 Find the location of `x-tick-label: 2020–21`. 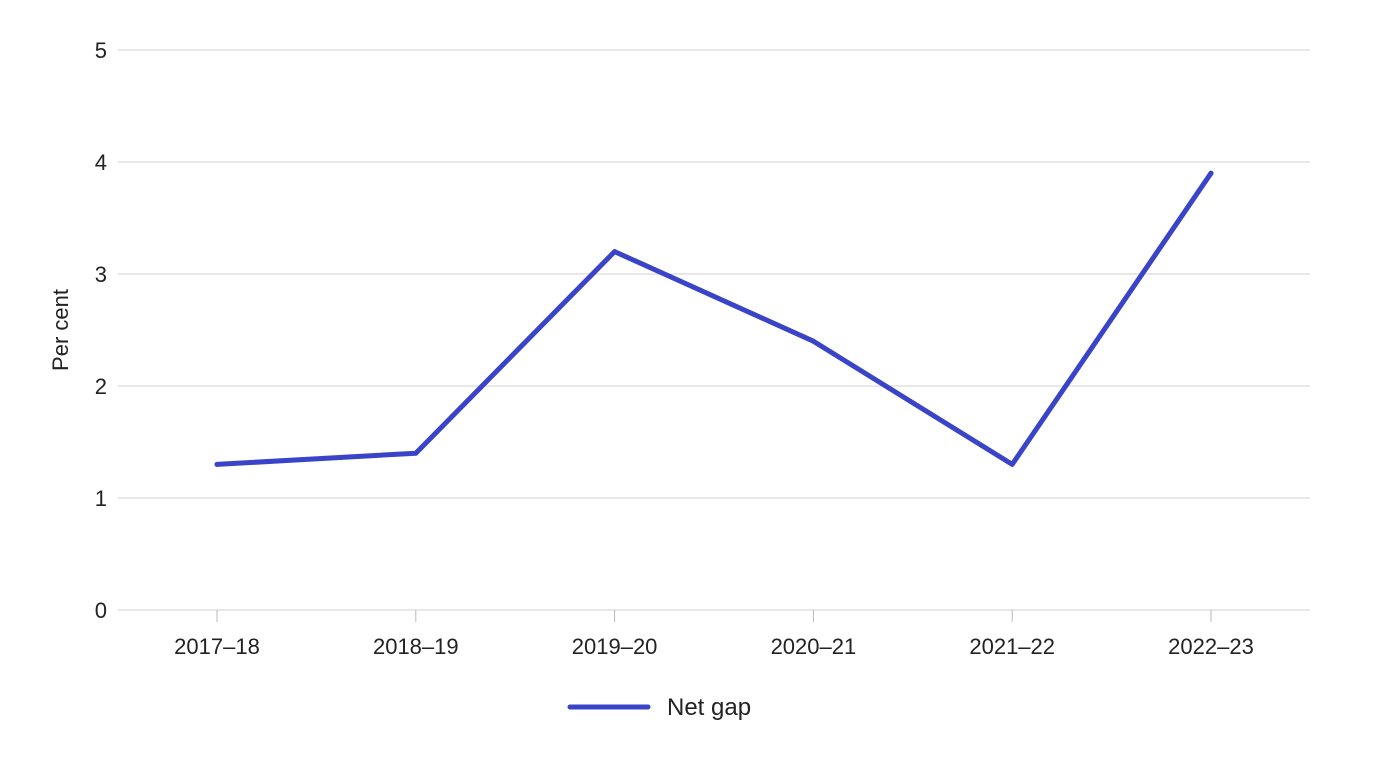

x-tick-label: 2020–21 is located at coordinates (814, 646).